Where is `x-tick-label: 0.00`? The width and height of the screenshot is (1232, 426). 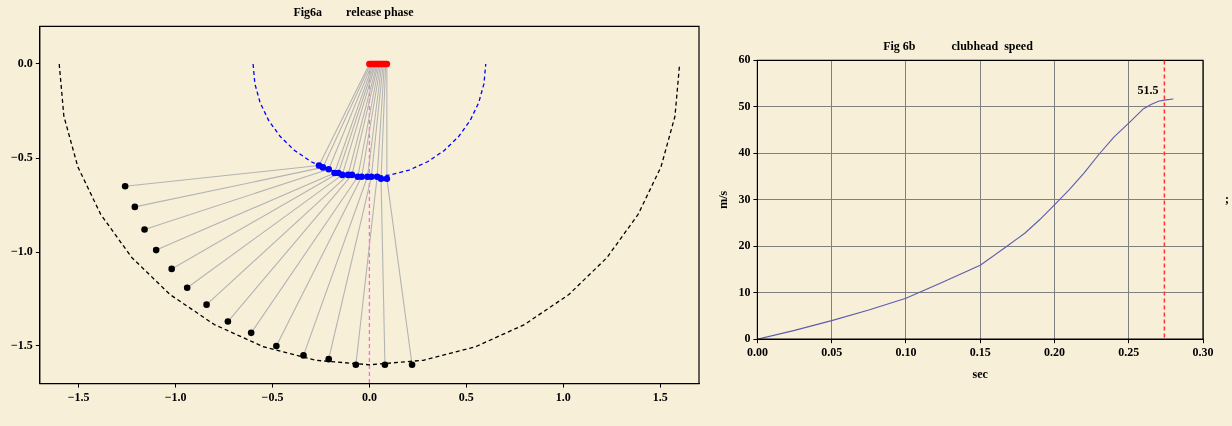 x-tick-label: 0.00 is located at coordinates (757, 352).